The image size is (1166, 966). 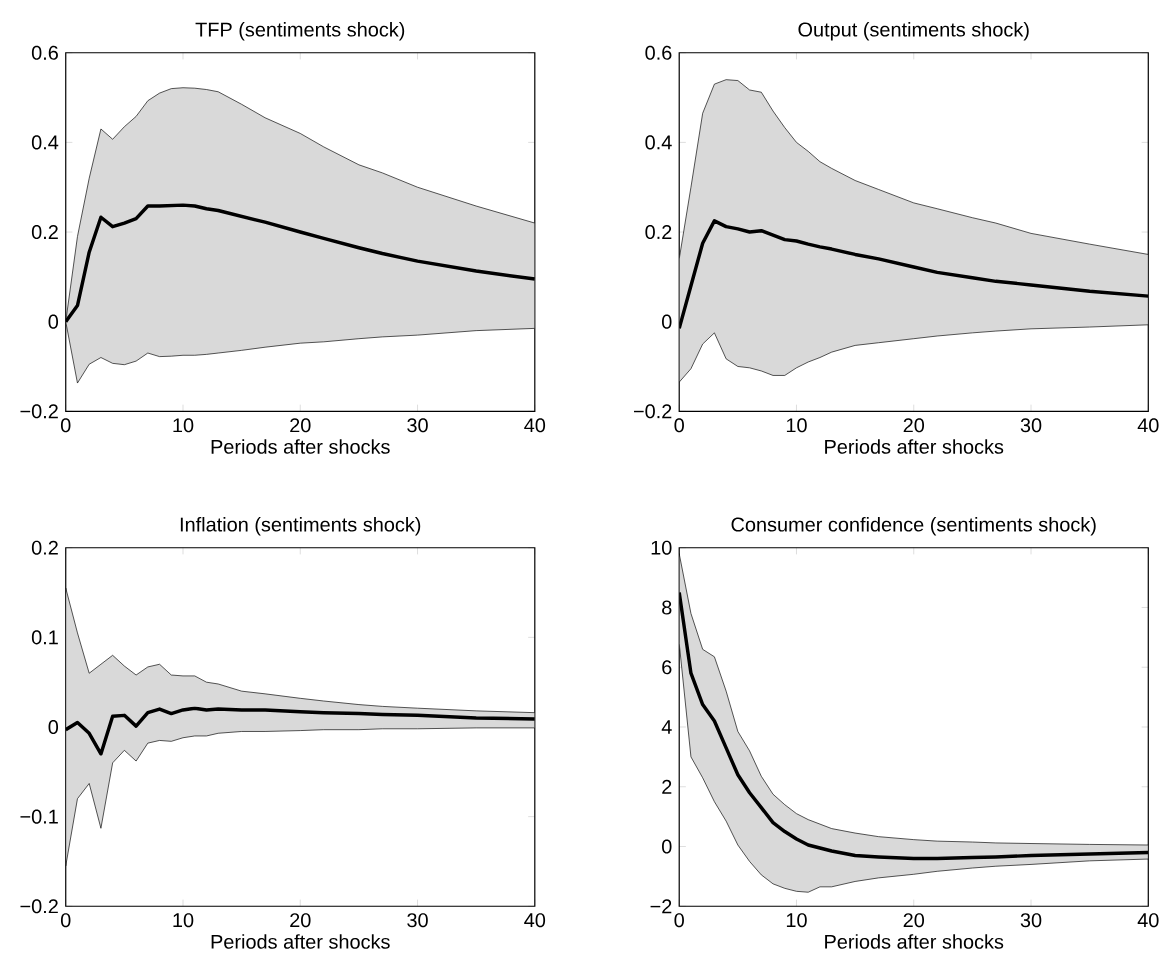 I want to click on y-tick-label: 10, so click(x=661, y=547).